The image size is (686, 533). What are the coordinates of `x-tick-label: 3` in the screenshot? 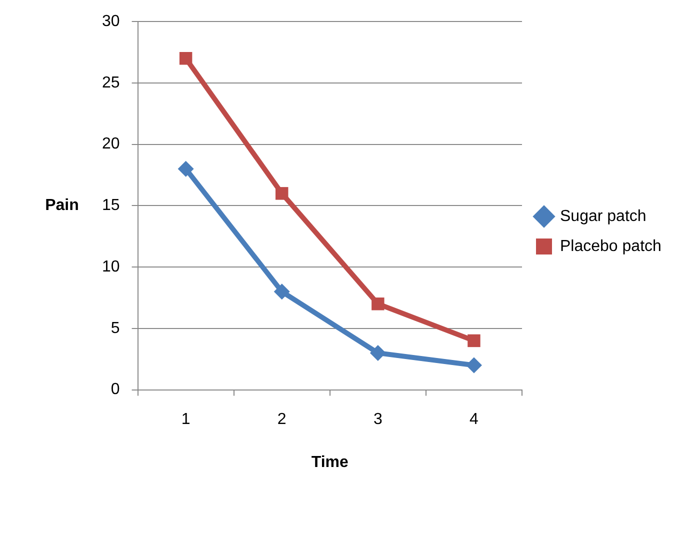 It's located at (377, 419).